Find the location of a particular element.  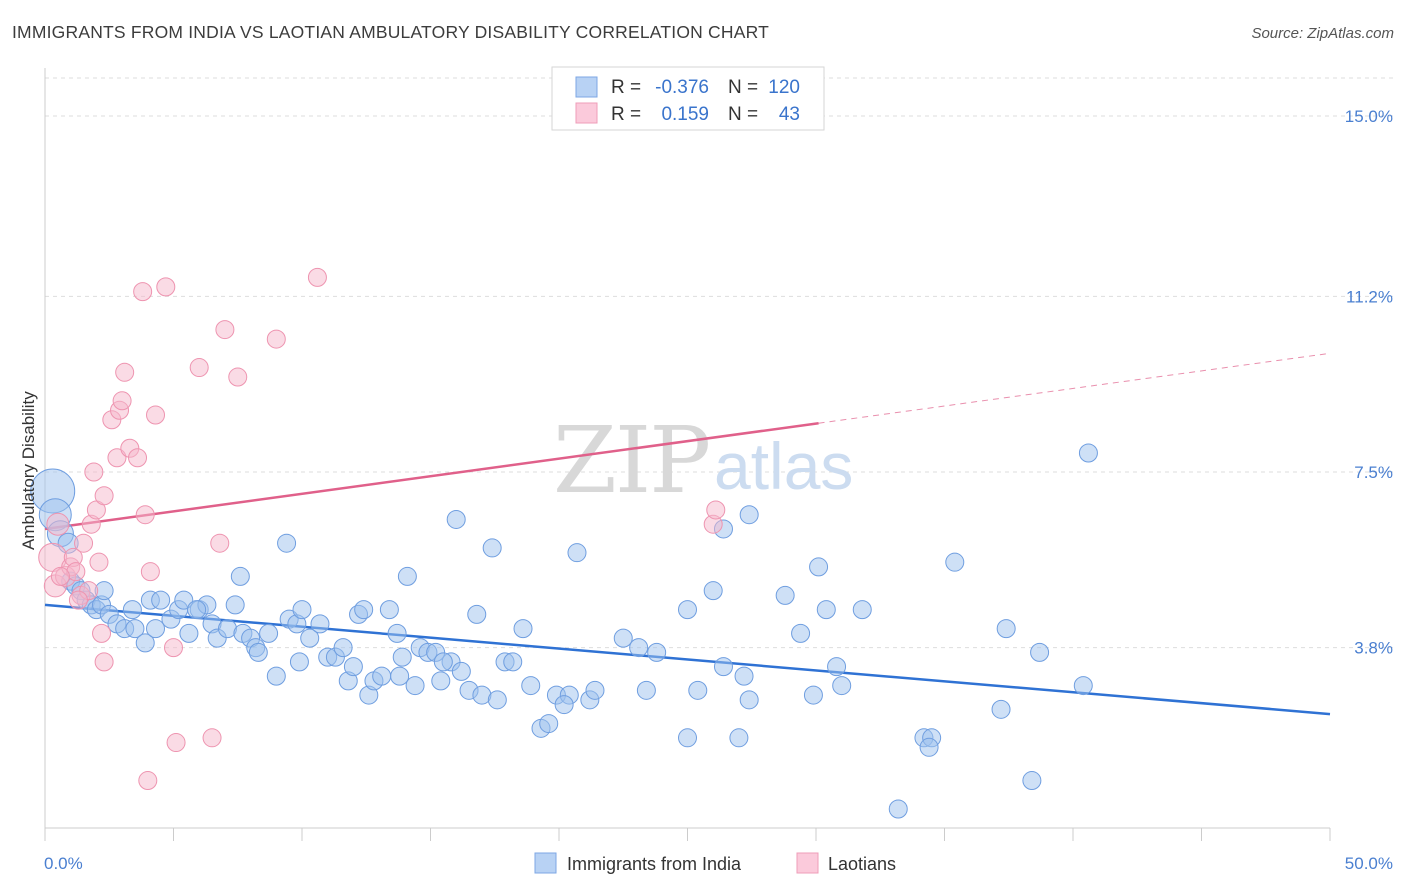

legend: R = -0.376 N = 120 R = 0.159 N = 43 is located at coordinates (688, 98).